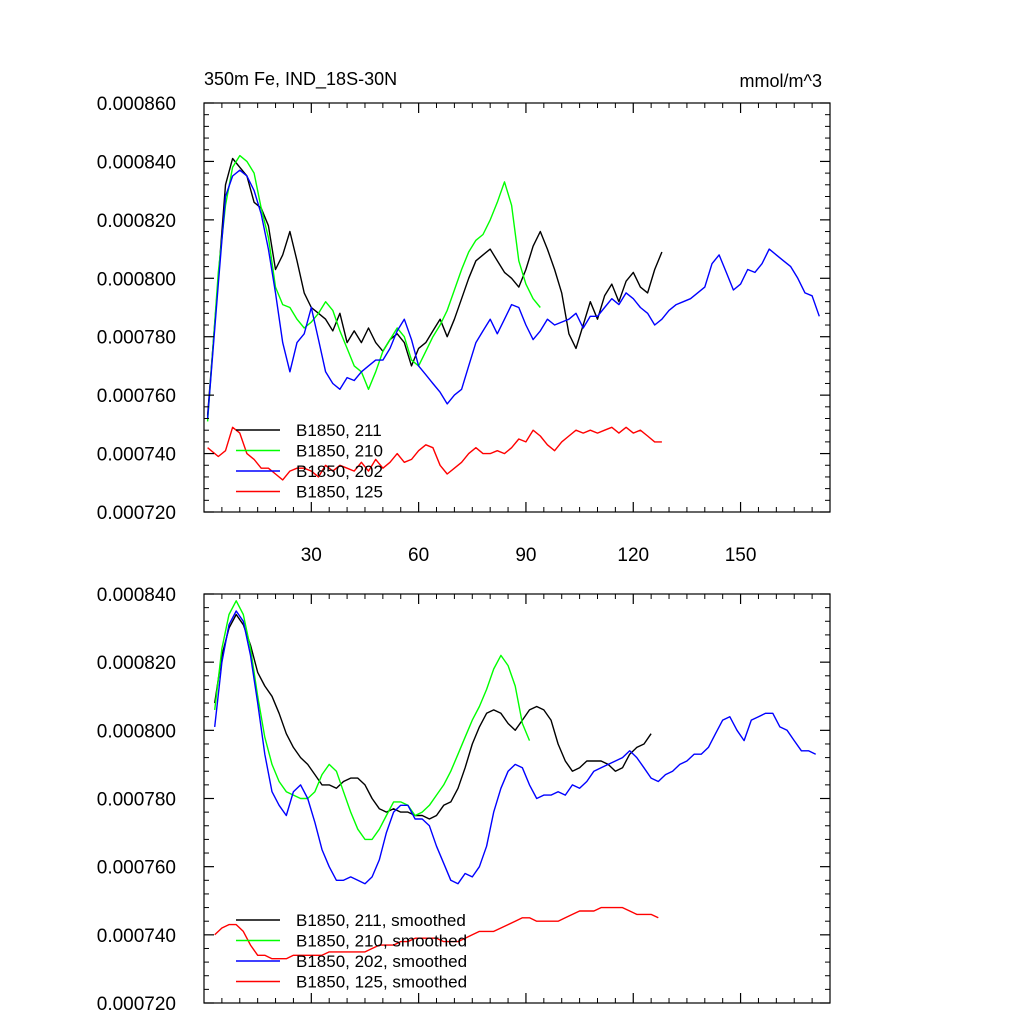 This screenshot has width=1024, height=1024. What do you see at coordinates (633, 555) in the screenshot?
I see `x-tick-label: 120` at bounding box center [633, 555].